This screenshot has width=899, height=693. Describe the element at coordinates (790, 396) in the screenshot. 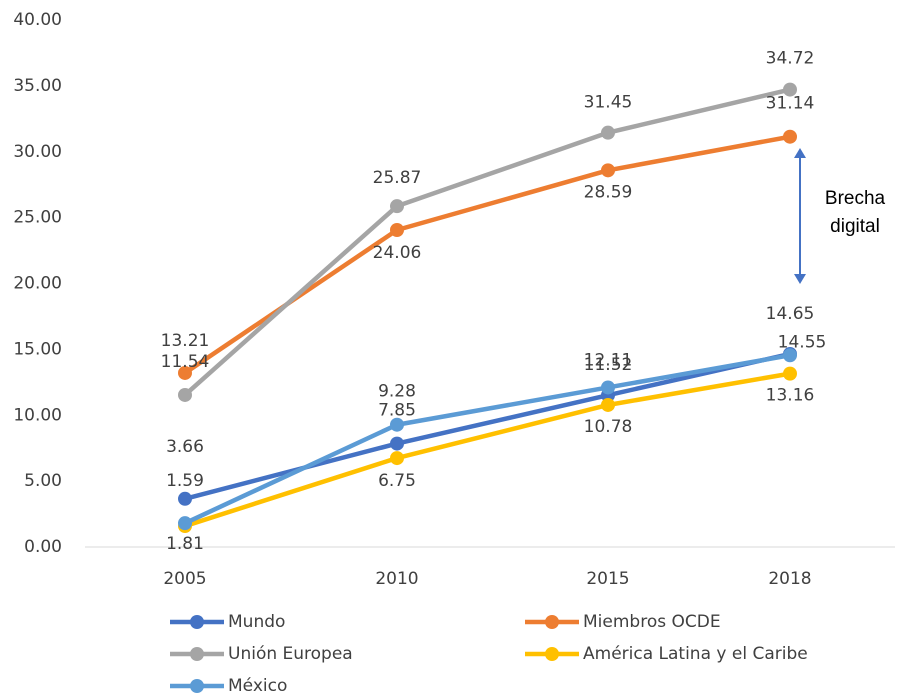

I see `data-label: 13.16` at that location.